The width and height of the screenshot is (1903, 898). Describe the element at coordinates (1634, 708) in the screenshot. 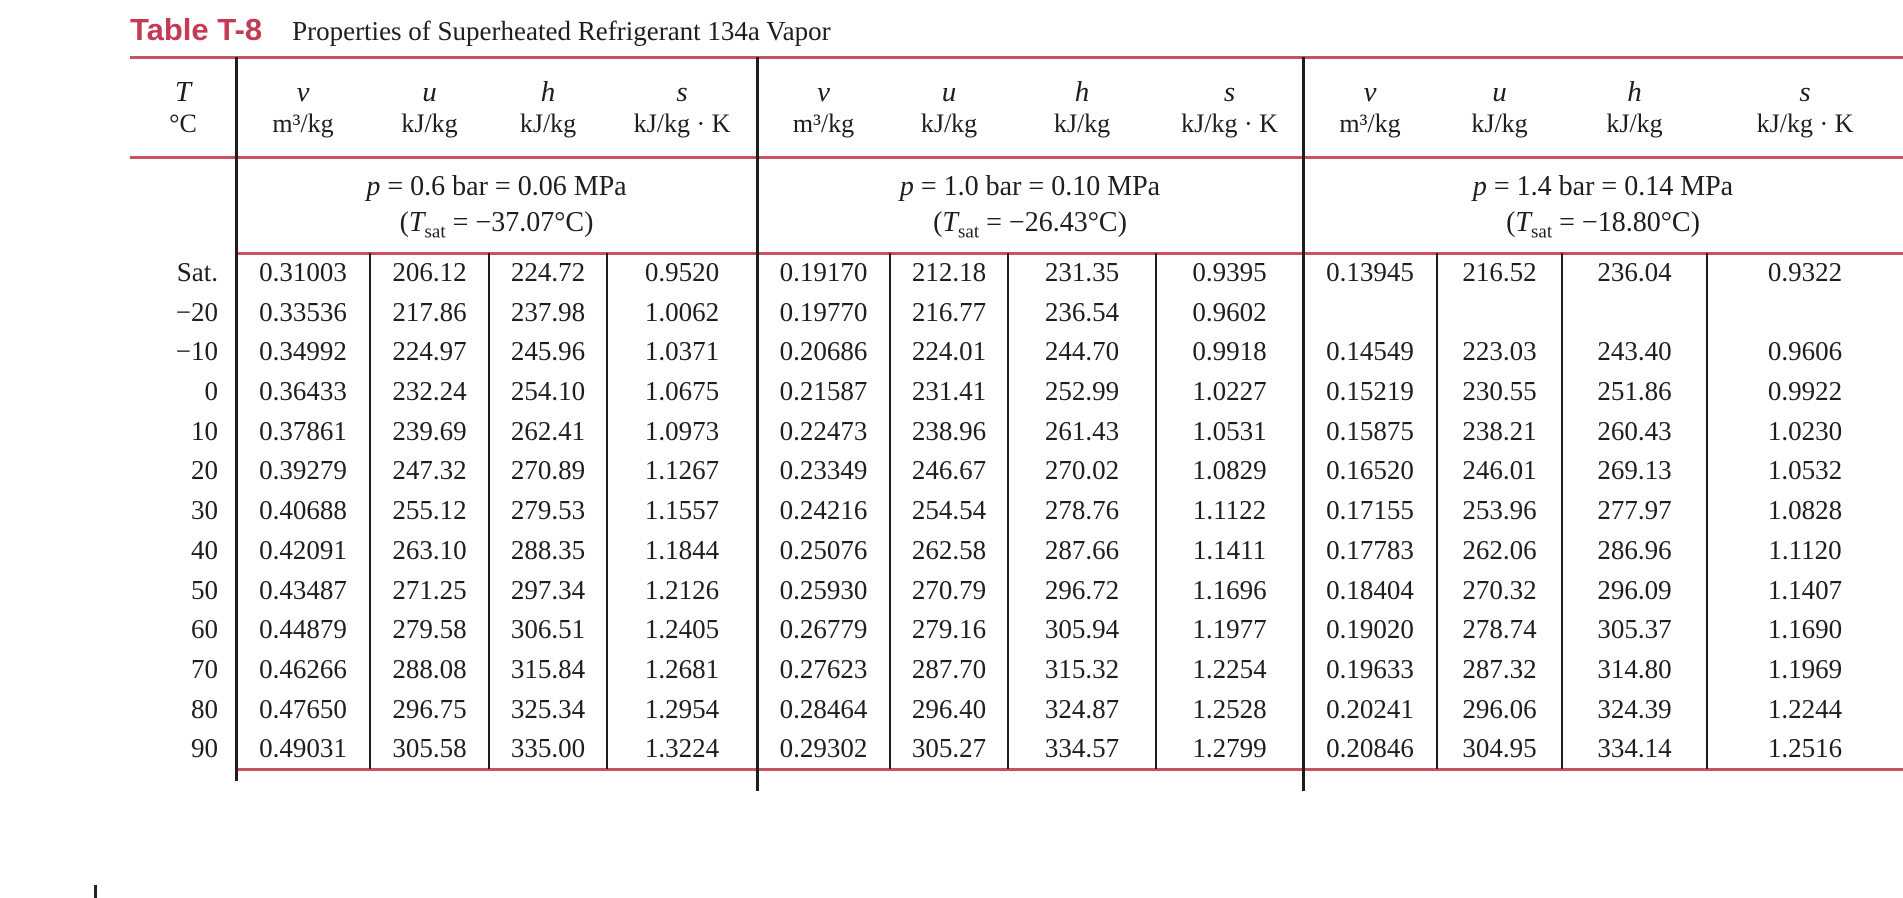

I see `value-cell: 324.39` at that location.